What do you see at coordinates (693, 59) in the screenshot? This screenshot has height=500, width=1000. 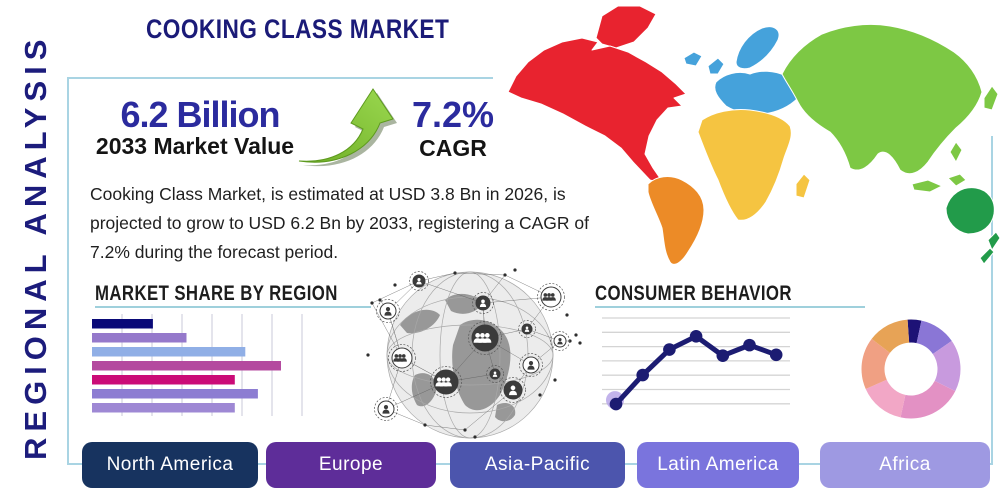 I see `map-region-iceland` at bounding box center [693, 59].